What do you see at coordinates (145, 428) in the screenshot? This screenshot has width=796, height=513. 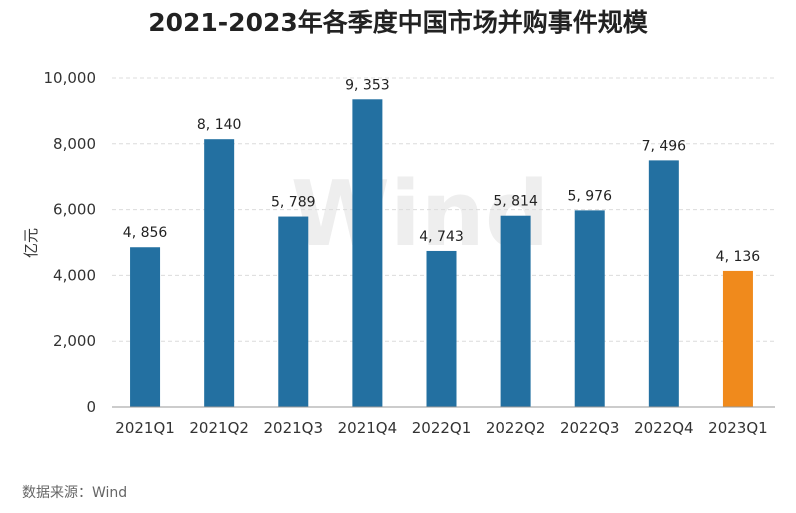 I see `x-tick-label: 2021Q1` at bounding box center [145, 428].